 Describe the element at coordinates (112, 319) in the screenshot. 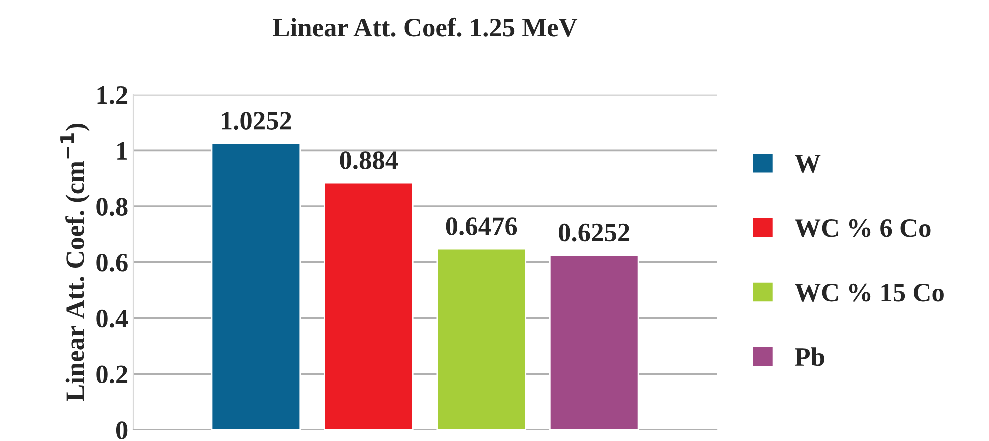

I see `y-tick-label: 0.4` at that location.